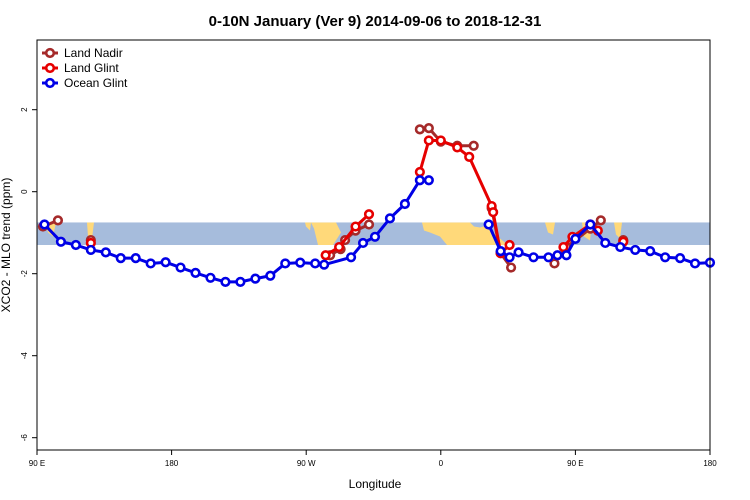 Image resolution: width=750 pixels, height=500 pixels. What do you see at coordinates (618, 230) in the screenshot?
I see `land-borneo-east` at bounding box center [618, 230].